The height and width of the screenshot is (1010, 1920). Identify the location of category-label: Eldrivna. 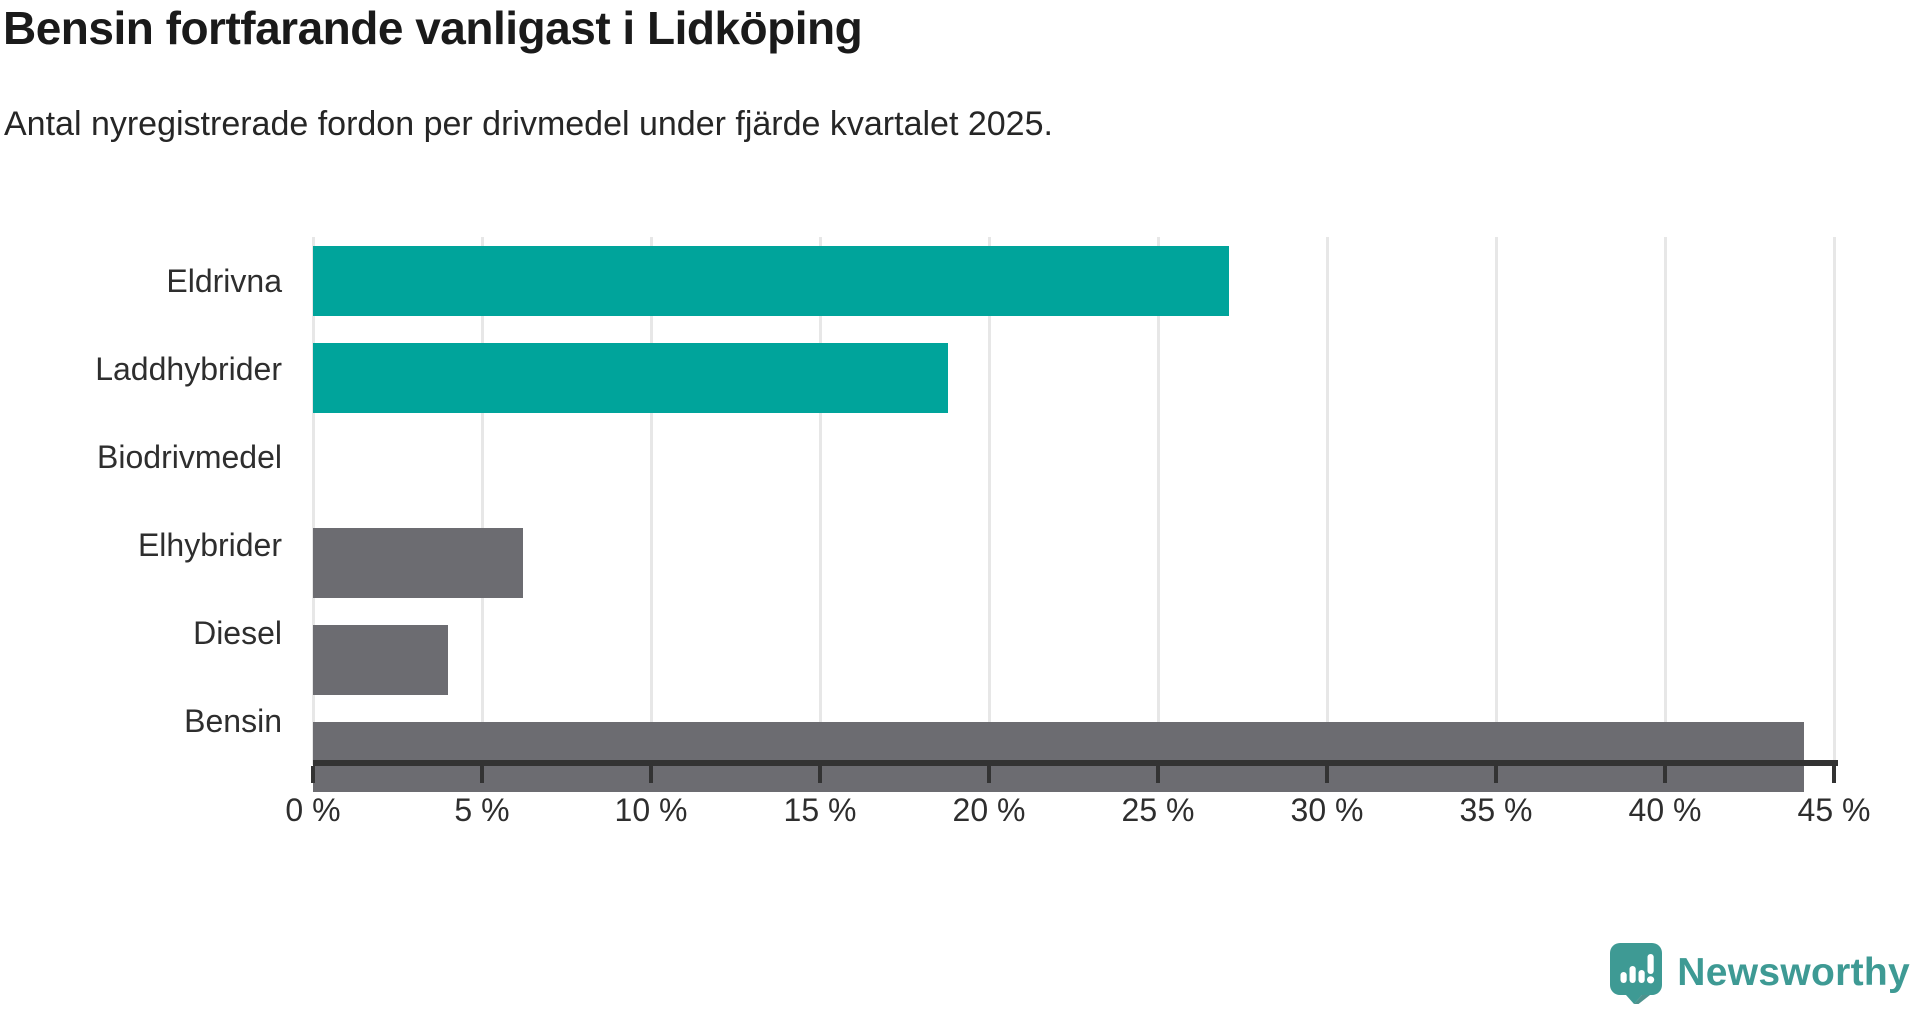
(224, 281).